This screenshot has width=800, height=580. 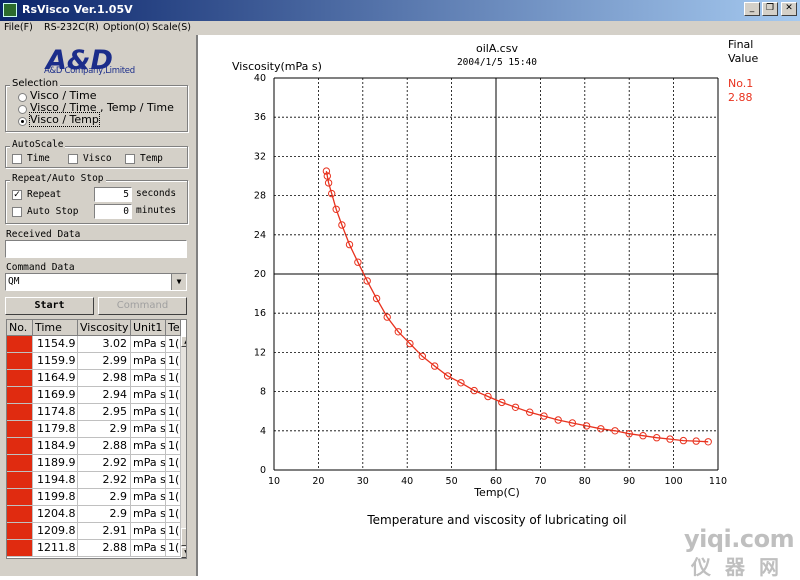 What do you see at coordinates (183, 552) in the screenshot?
I see `scroll-down-icon: ▼` at bounding box center [183, 552].